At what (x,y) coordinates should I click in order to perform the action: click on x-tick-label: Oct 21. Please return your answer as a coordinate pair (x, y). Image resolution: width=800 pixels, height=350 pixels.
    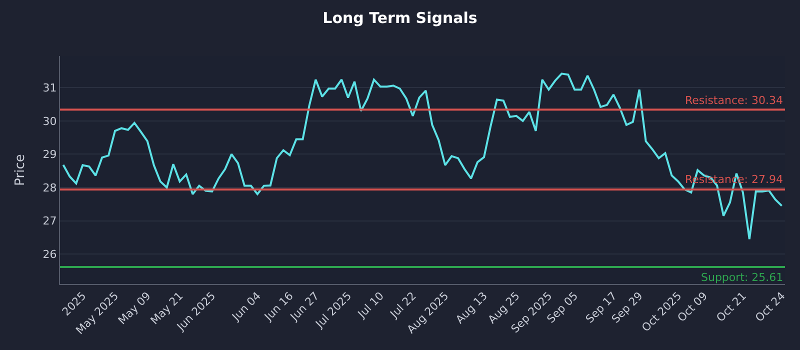
    Looking at the image, I should click on (731, 307).